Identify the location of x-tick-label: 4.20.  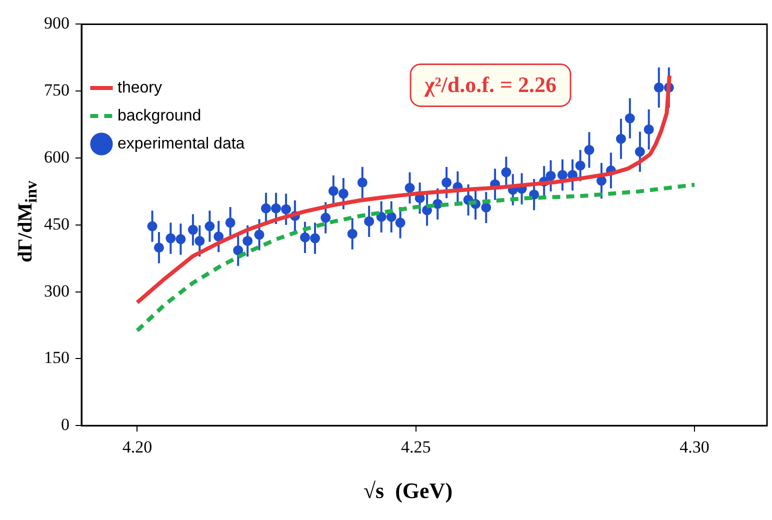
(137, 446).